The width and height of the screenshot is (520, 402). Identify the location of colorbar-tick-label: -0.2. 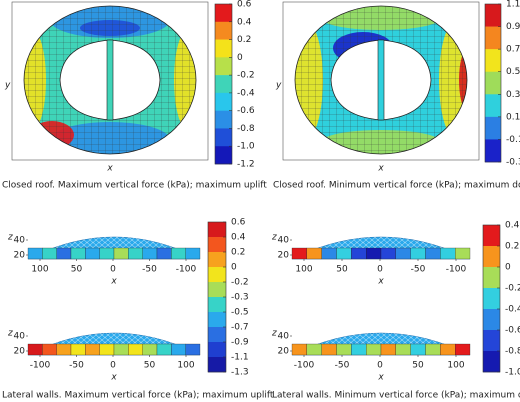
(246, 76).